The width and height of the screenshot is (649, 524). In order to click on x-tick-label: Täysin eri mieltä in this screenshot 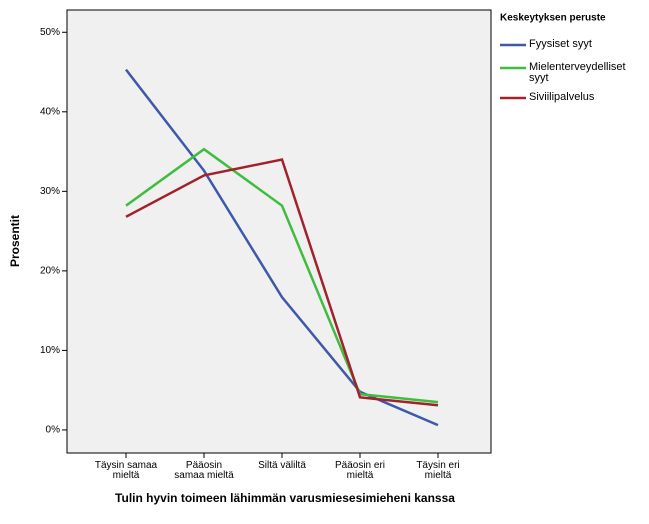, I will do `click(438, 470)`.